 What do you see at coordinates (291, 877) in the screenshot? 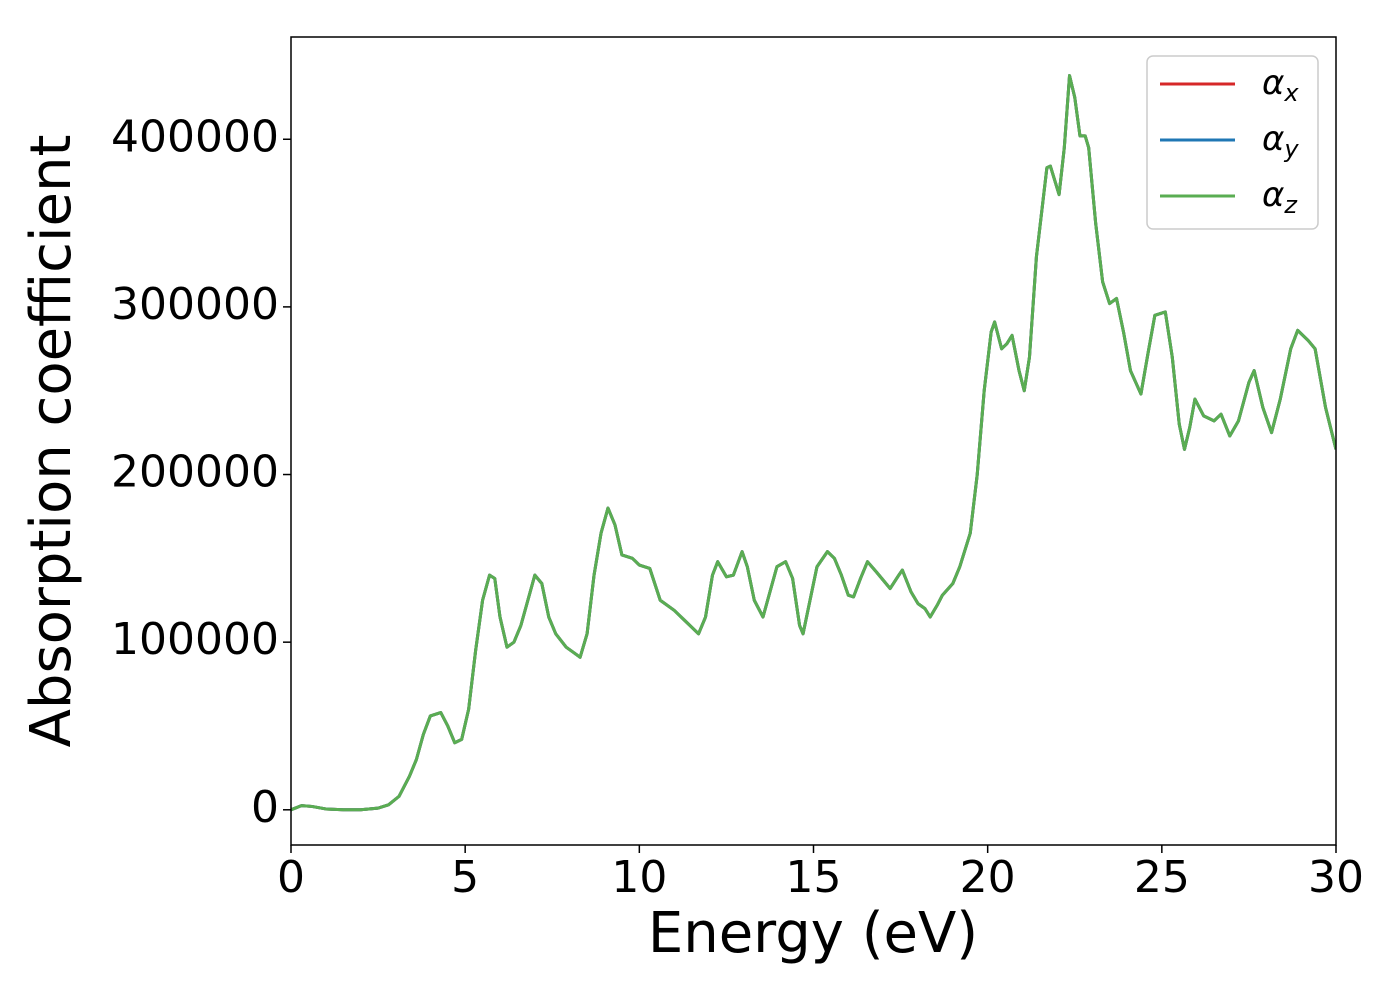
I see `x-tick-label: 0` at bounding box center [291, 877].